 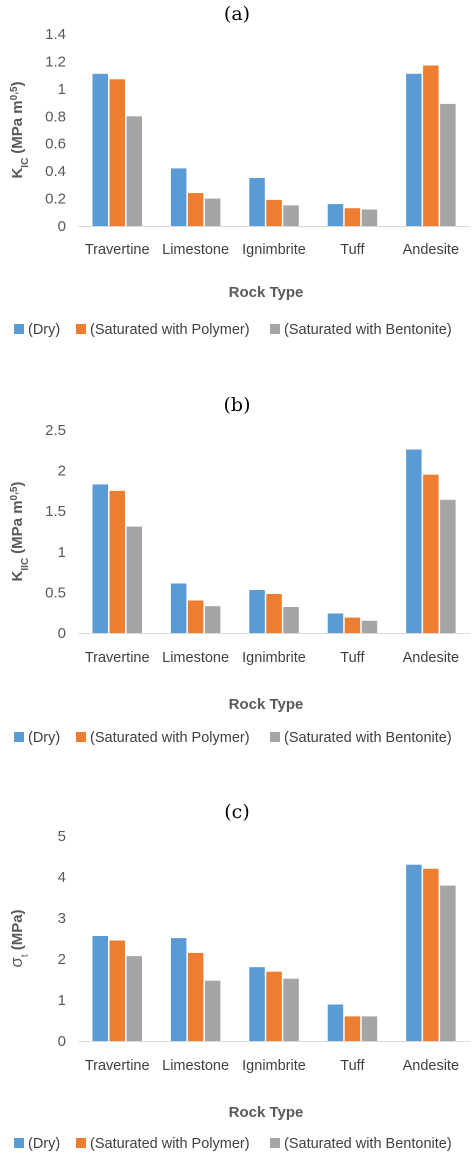 What do you see at coordinates (62, 836) in the screenshot?
I see `y-tick-label: 5` at bounding box center [62, 836].